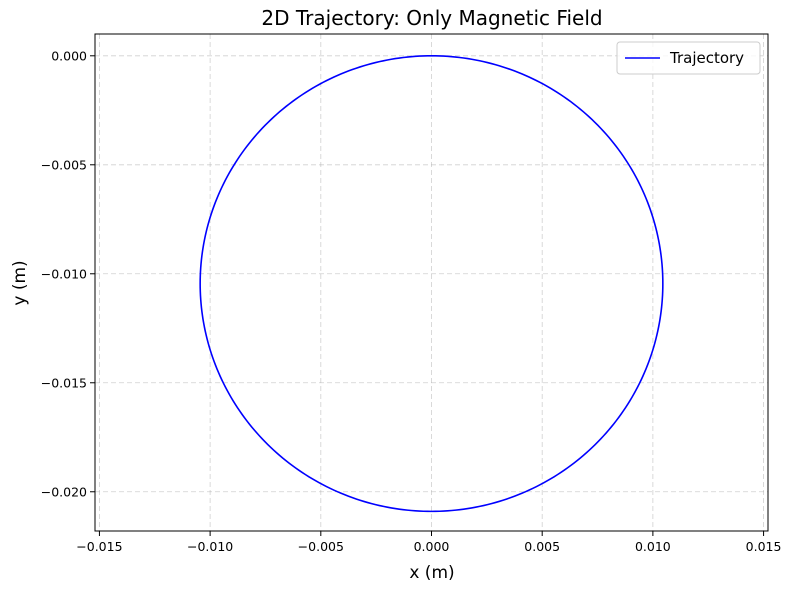 This screenshot has height=590, width=789. Describe the element at coordinates (64, 382) in the screenshot. I see `y-tick-label: −0.015` at that location.